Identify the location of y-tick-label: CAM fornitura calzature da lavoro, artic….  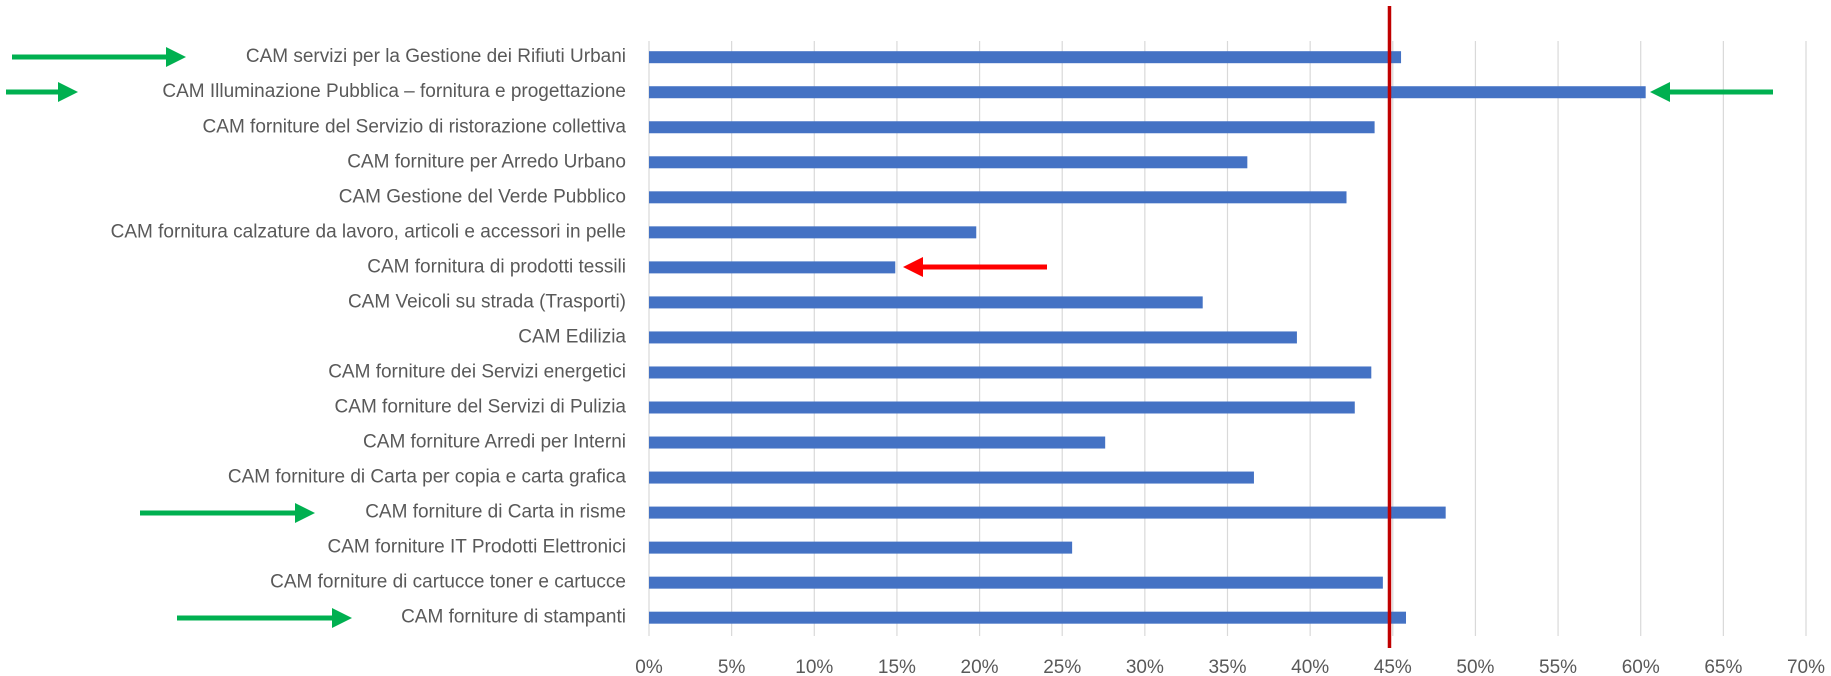
(368, 231).